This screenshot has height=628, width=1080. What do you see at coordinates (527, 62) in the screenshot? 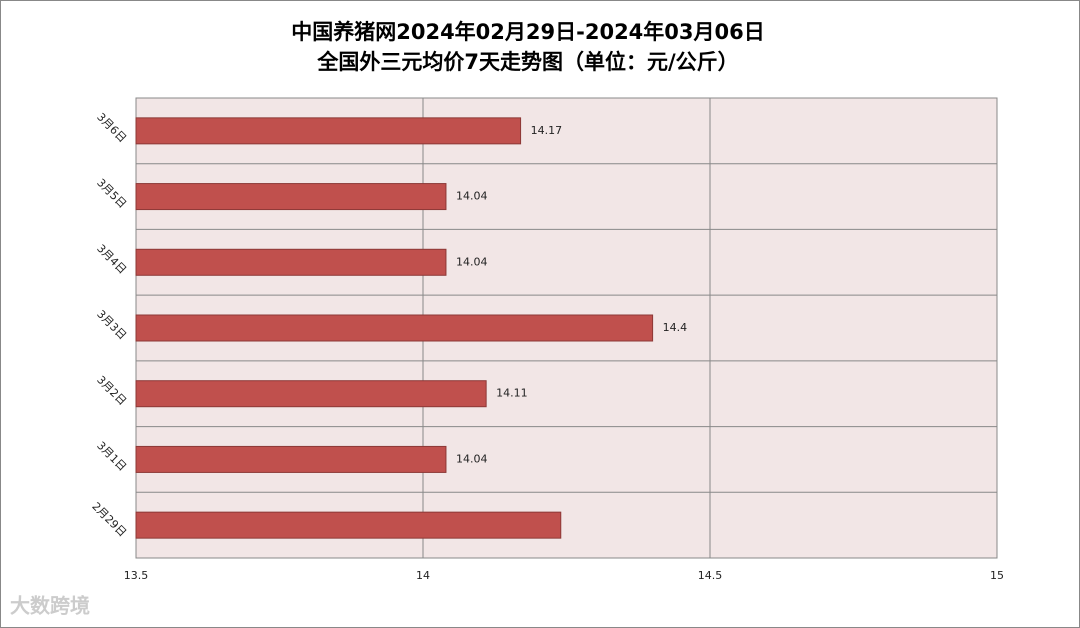
I see `chart-subtitle: 全国外三元均价7天走势图（单位：元/公斤）` at bounding box center [527, 62].